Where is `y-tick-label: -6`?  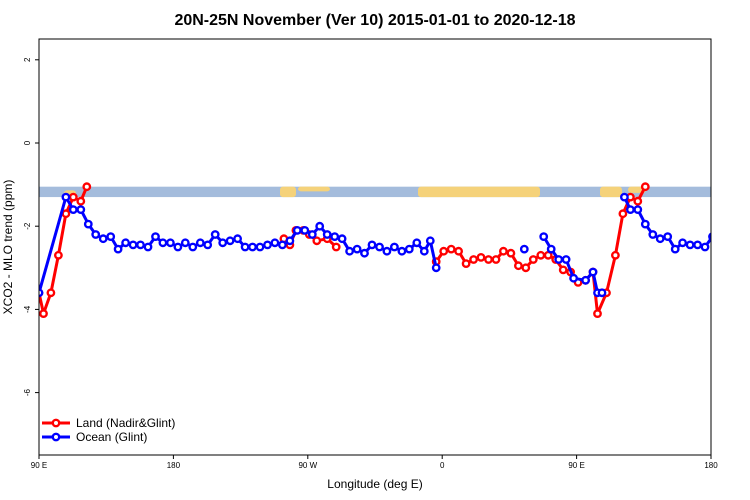
y-tick-label: -6 is located at coordinates (27, 392).